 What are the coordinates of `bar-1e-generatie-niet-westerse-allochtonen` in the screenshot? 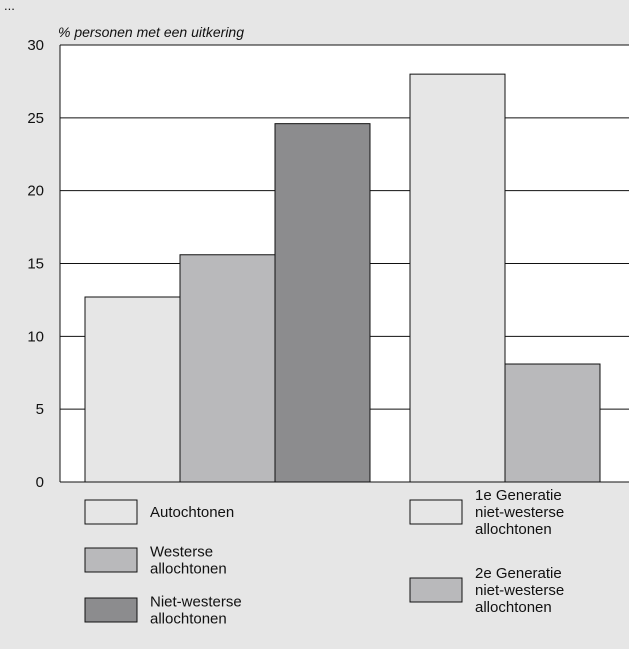 It's located at (457, 278).